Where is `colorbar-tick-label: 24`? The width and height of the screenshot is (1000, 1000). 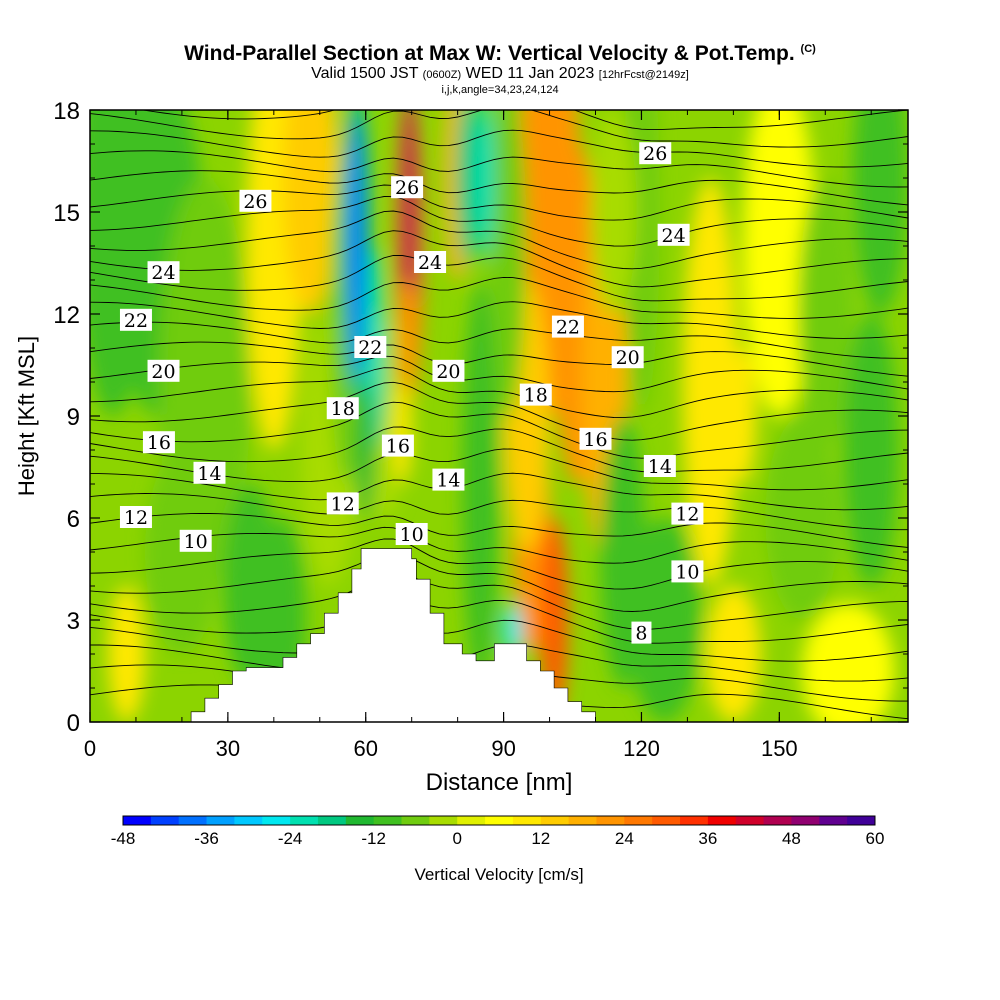
colorbar-tick-label: 24 is located at coordinates (624, 838).